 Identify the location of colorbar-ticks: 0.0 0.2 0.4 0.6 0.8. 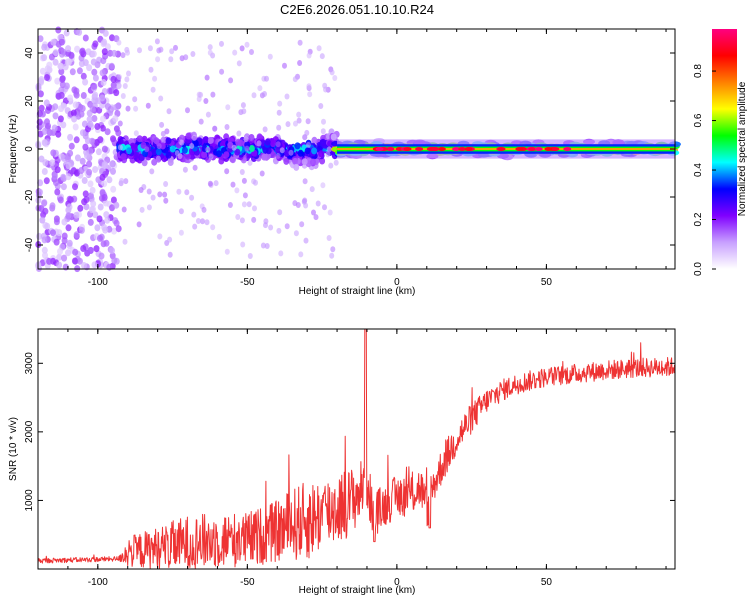
(704, 170).